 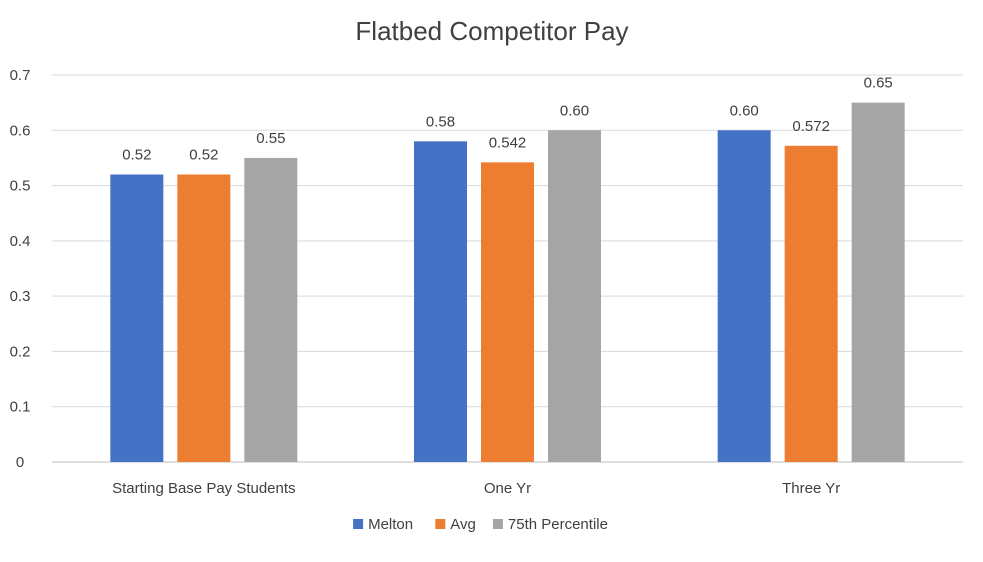 What do you see at coordinates (203, 488) in the screenshot?
I see `x-category-label: Starting Base Pay Students` at bounding box center [203, 488].